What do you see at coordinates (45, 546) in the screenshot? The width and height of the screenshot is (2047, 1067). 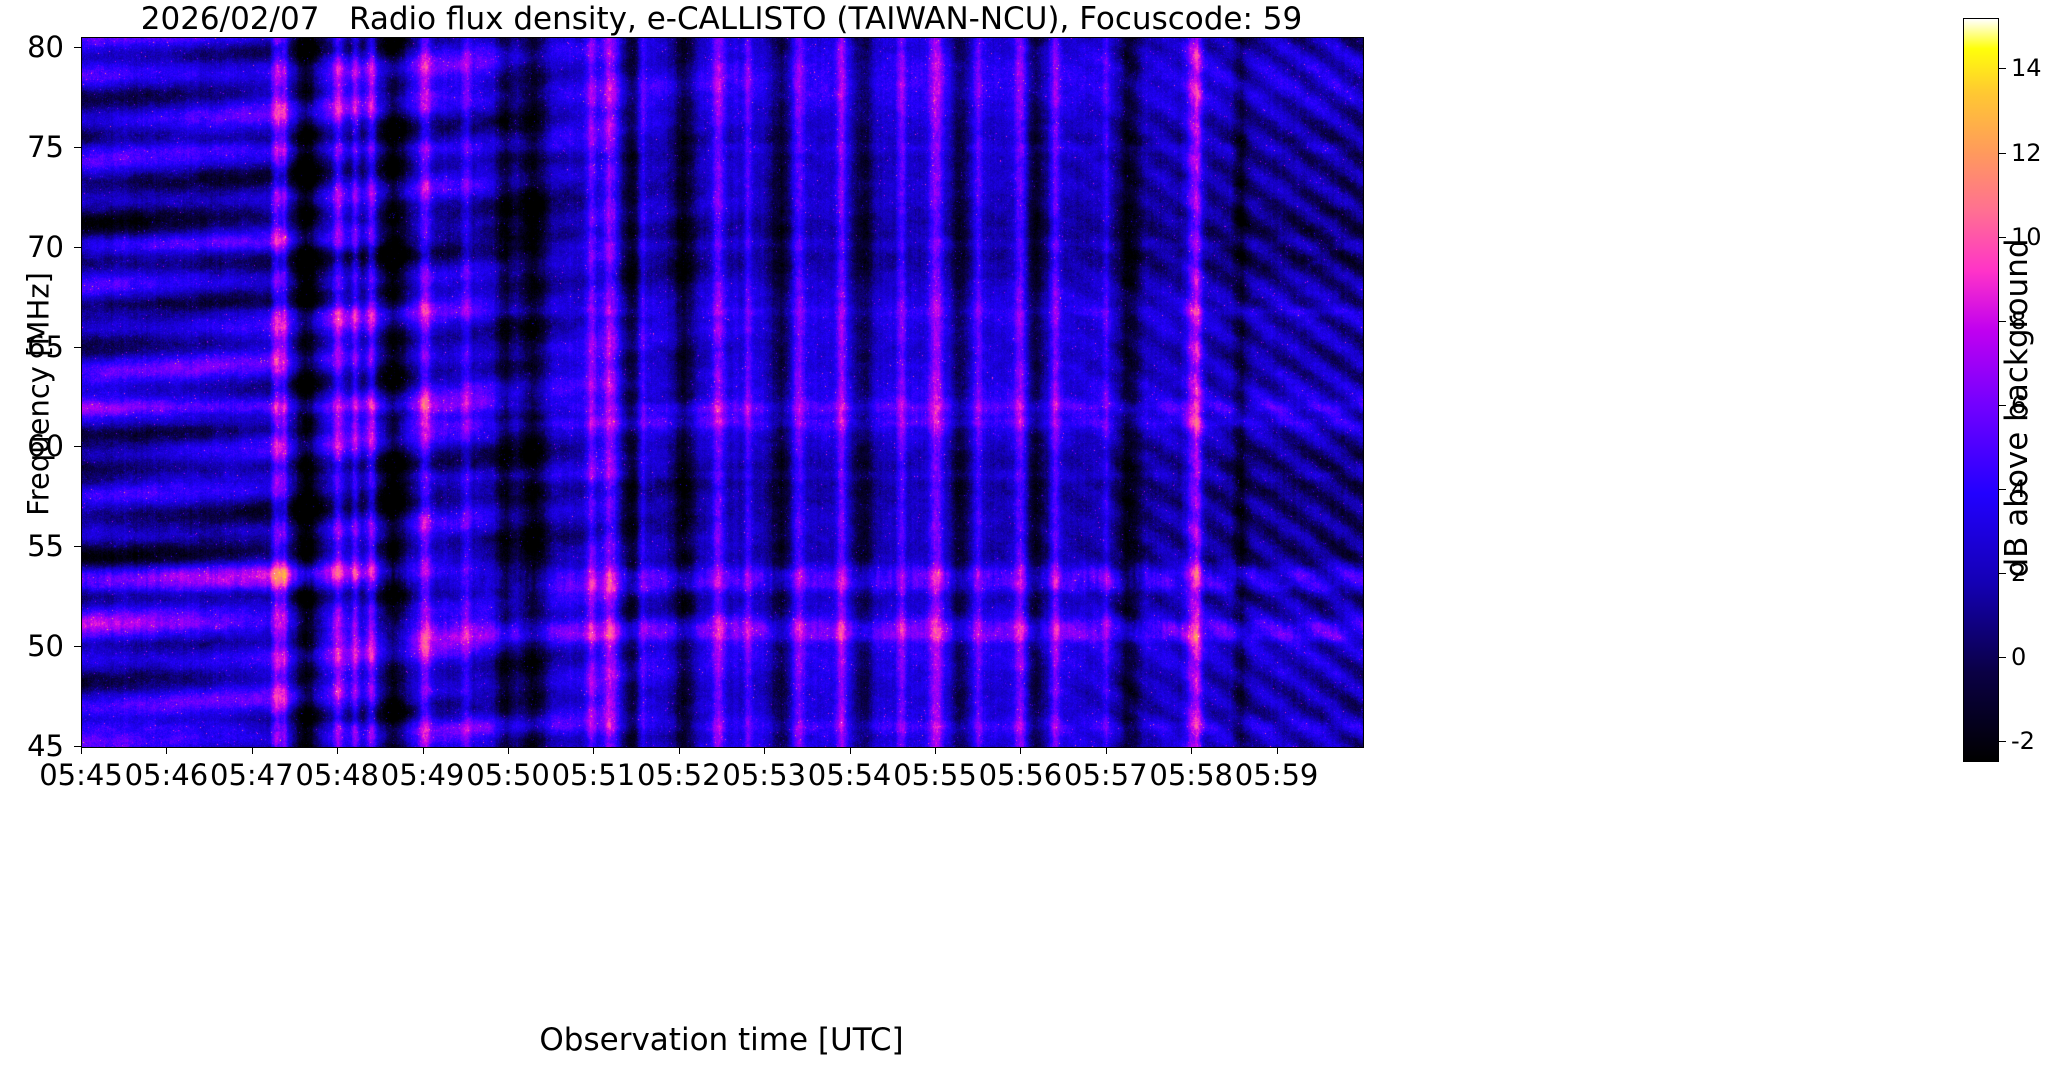 I see `y-tick-label: 55` at bounding box center [45, 546].